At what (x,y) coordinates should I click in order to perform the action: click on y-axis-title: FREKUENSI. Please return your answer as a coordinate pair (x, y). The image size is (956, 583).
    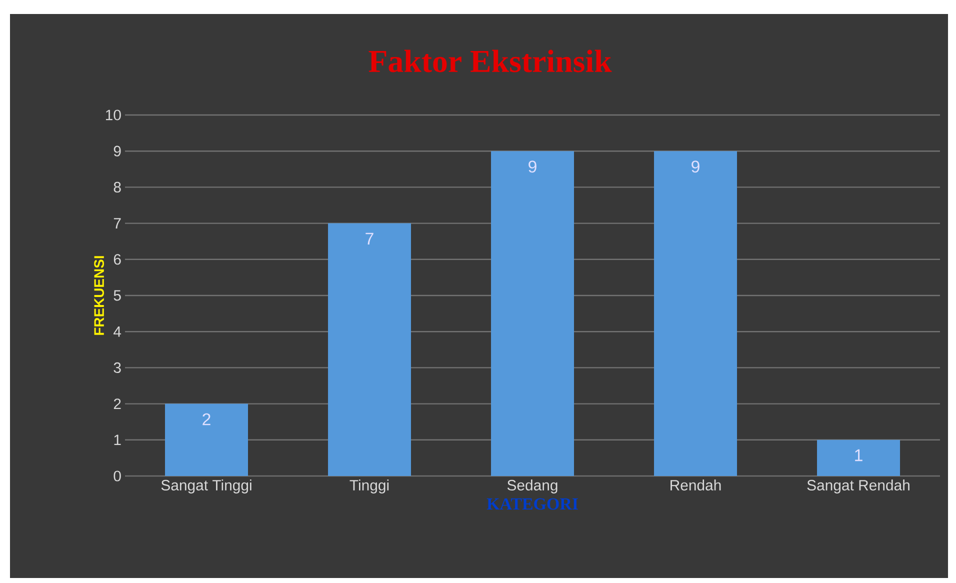
    Looking at the image, I should click on (99, 295).